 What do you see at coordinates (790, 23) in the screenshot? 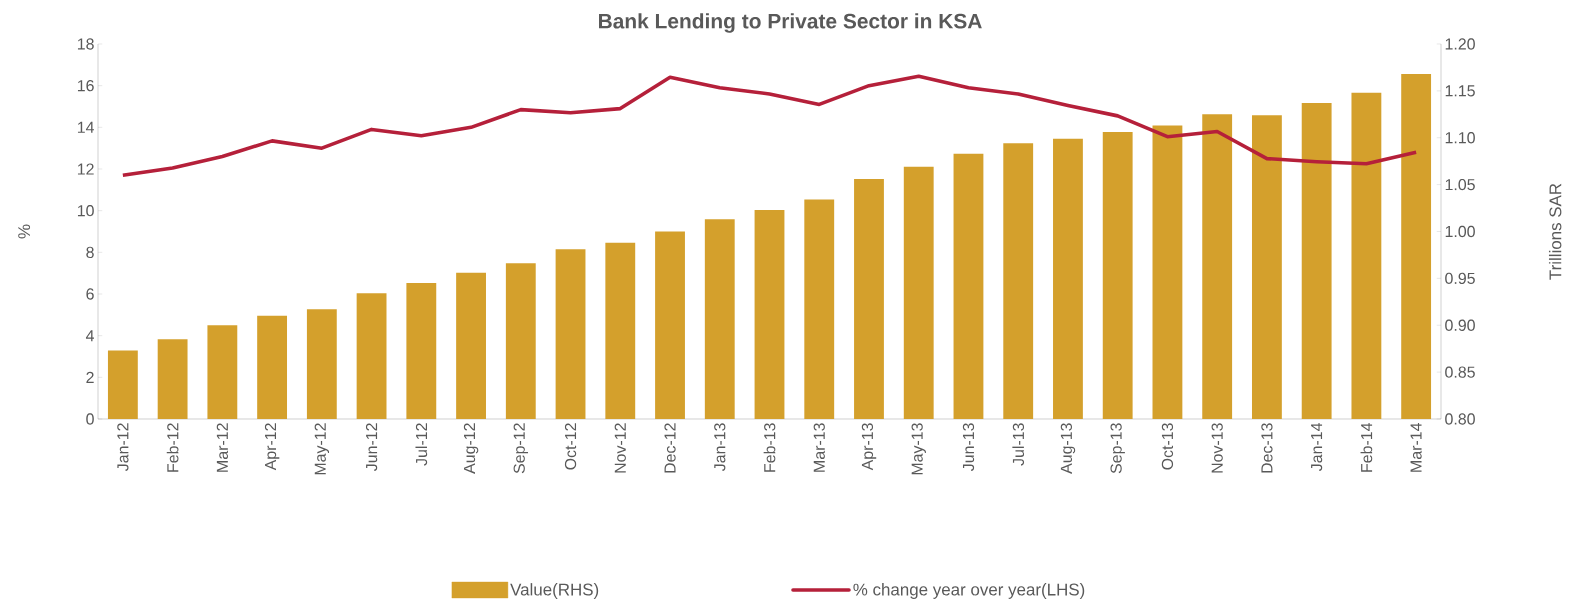
I see `chart-title: Bank Lending to Private Sector in KSA` at bounding box center [790, 23].